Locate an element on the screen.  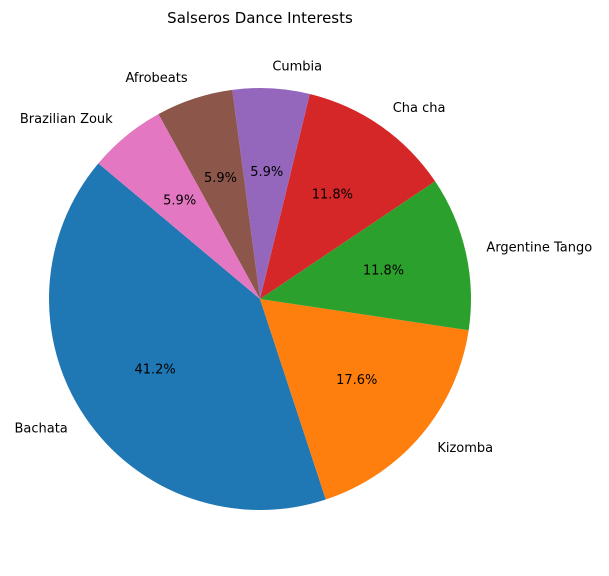
slice-label: Bachata is located at coordinates (40, 429).